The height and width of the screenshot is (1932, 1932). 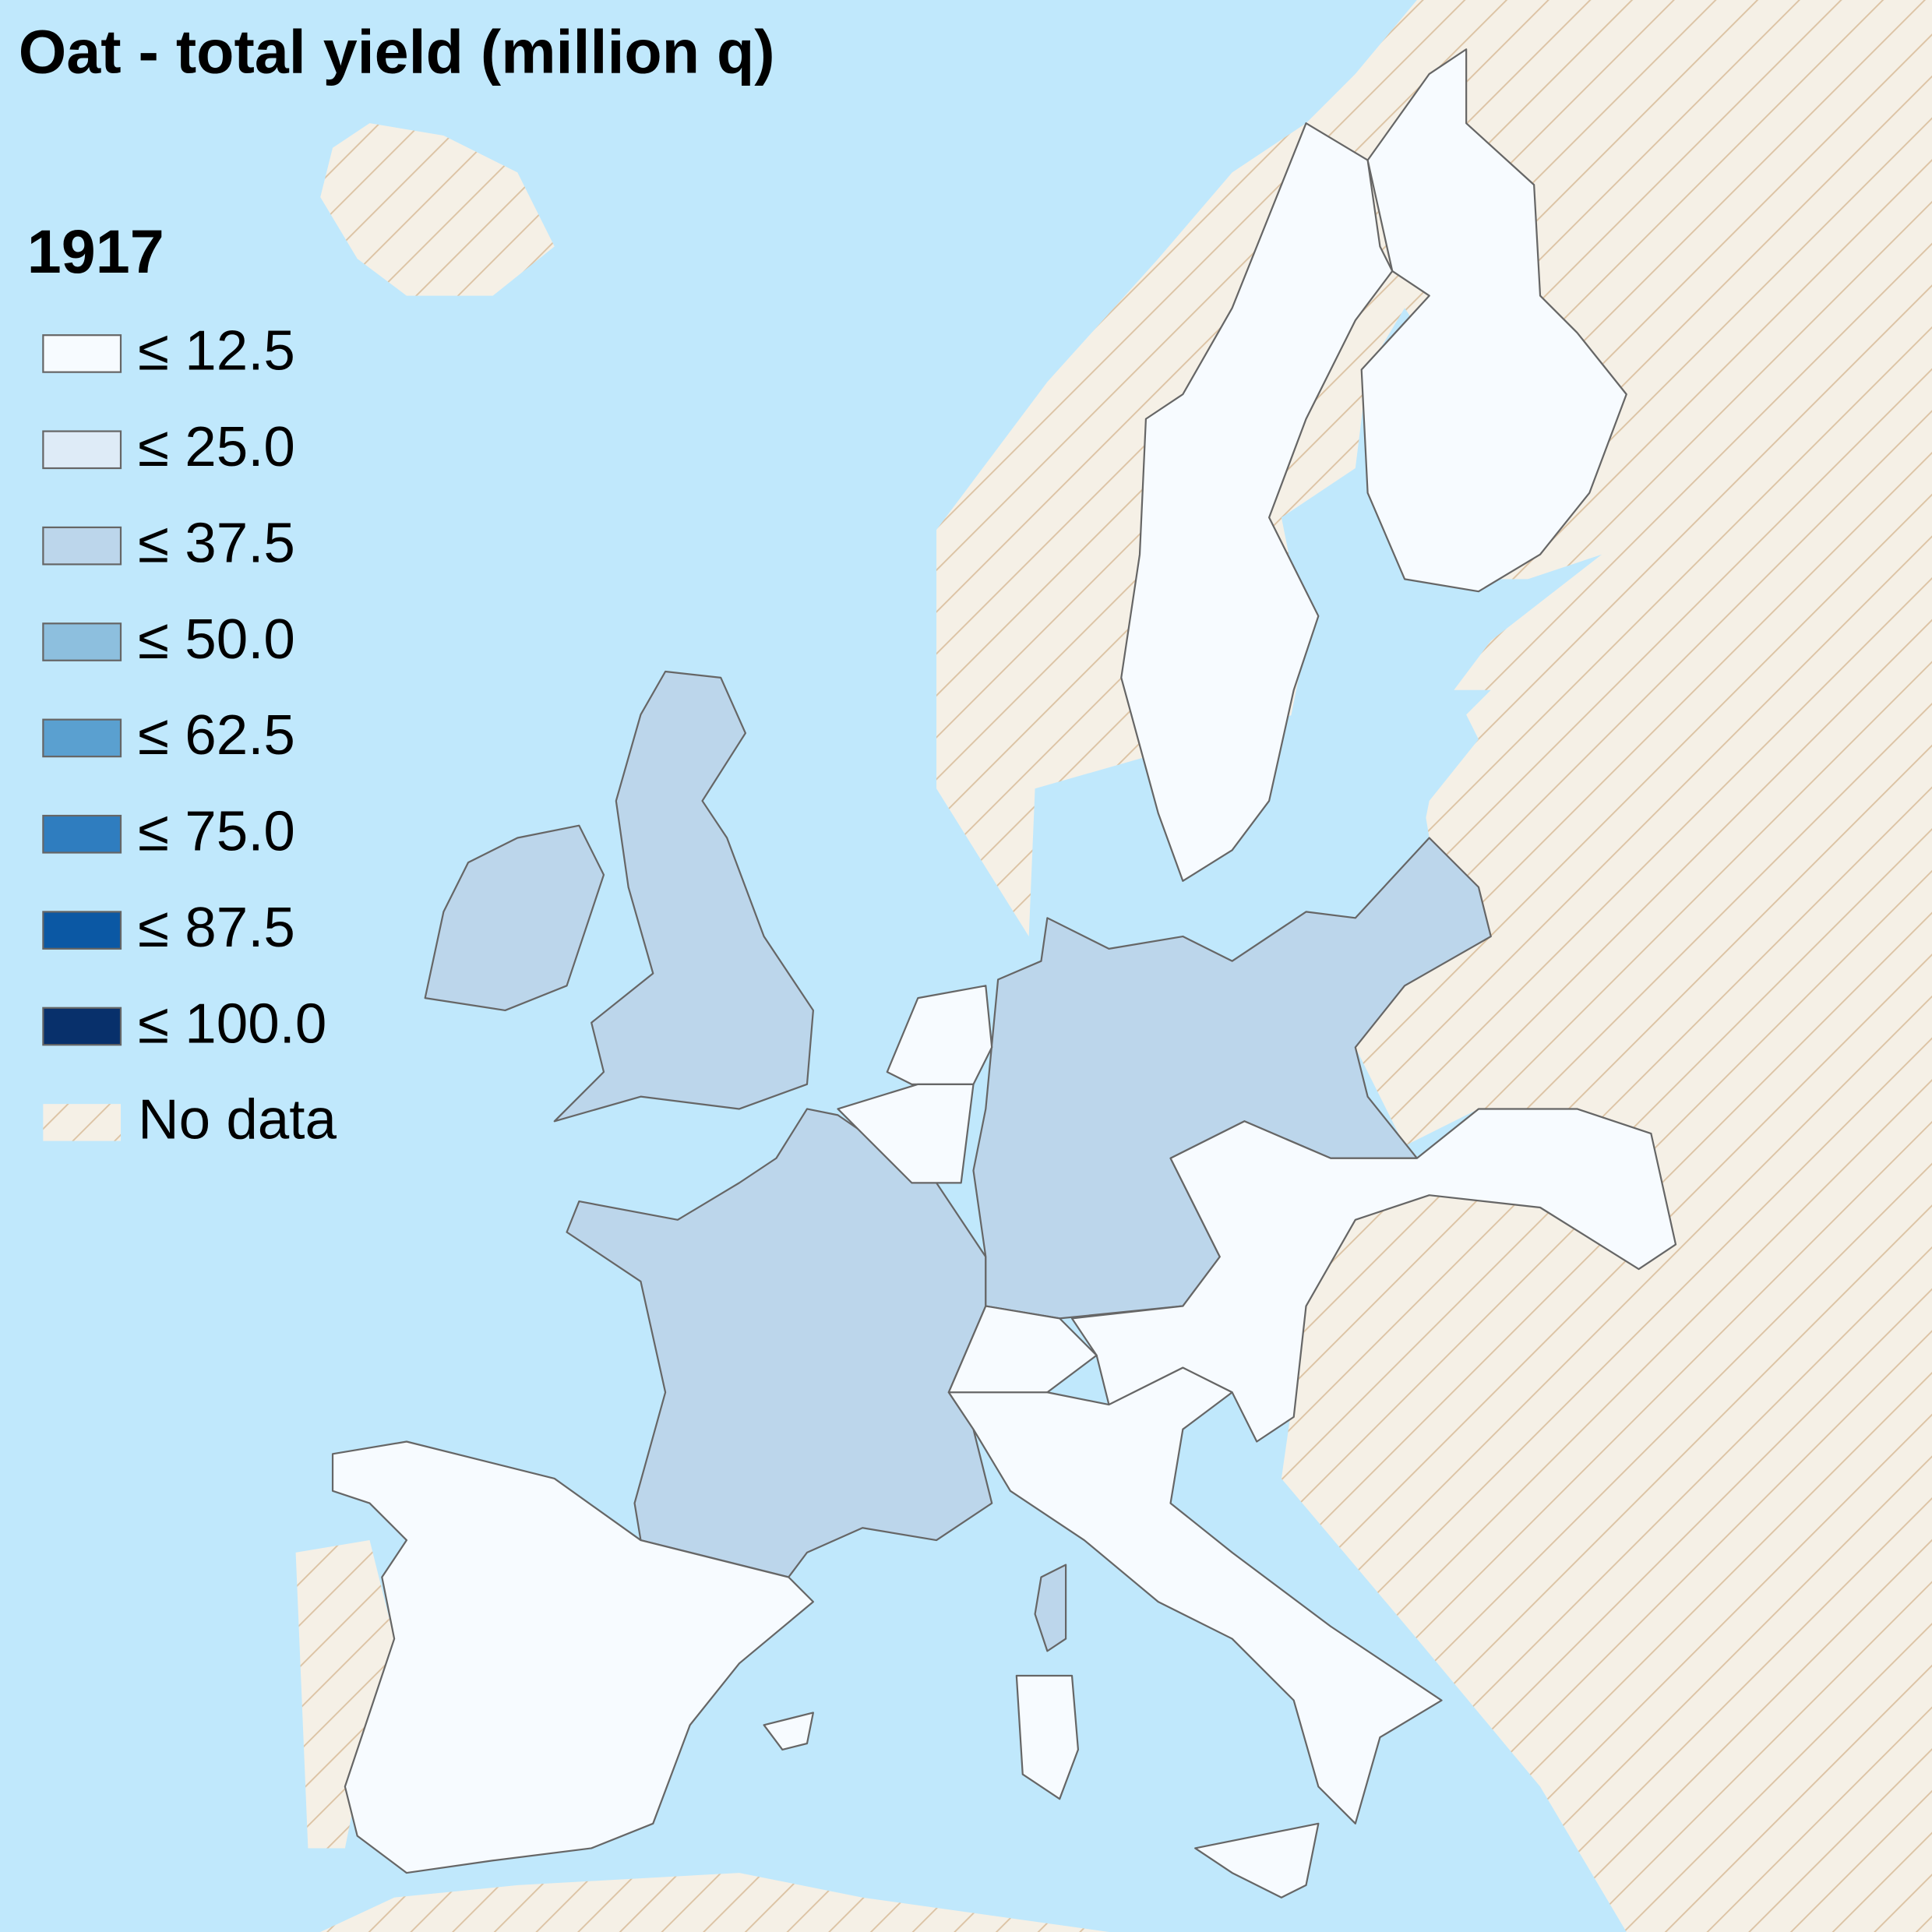 I want to click on legend-label: ≤ 62.5, so click(x=217, y=735).